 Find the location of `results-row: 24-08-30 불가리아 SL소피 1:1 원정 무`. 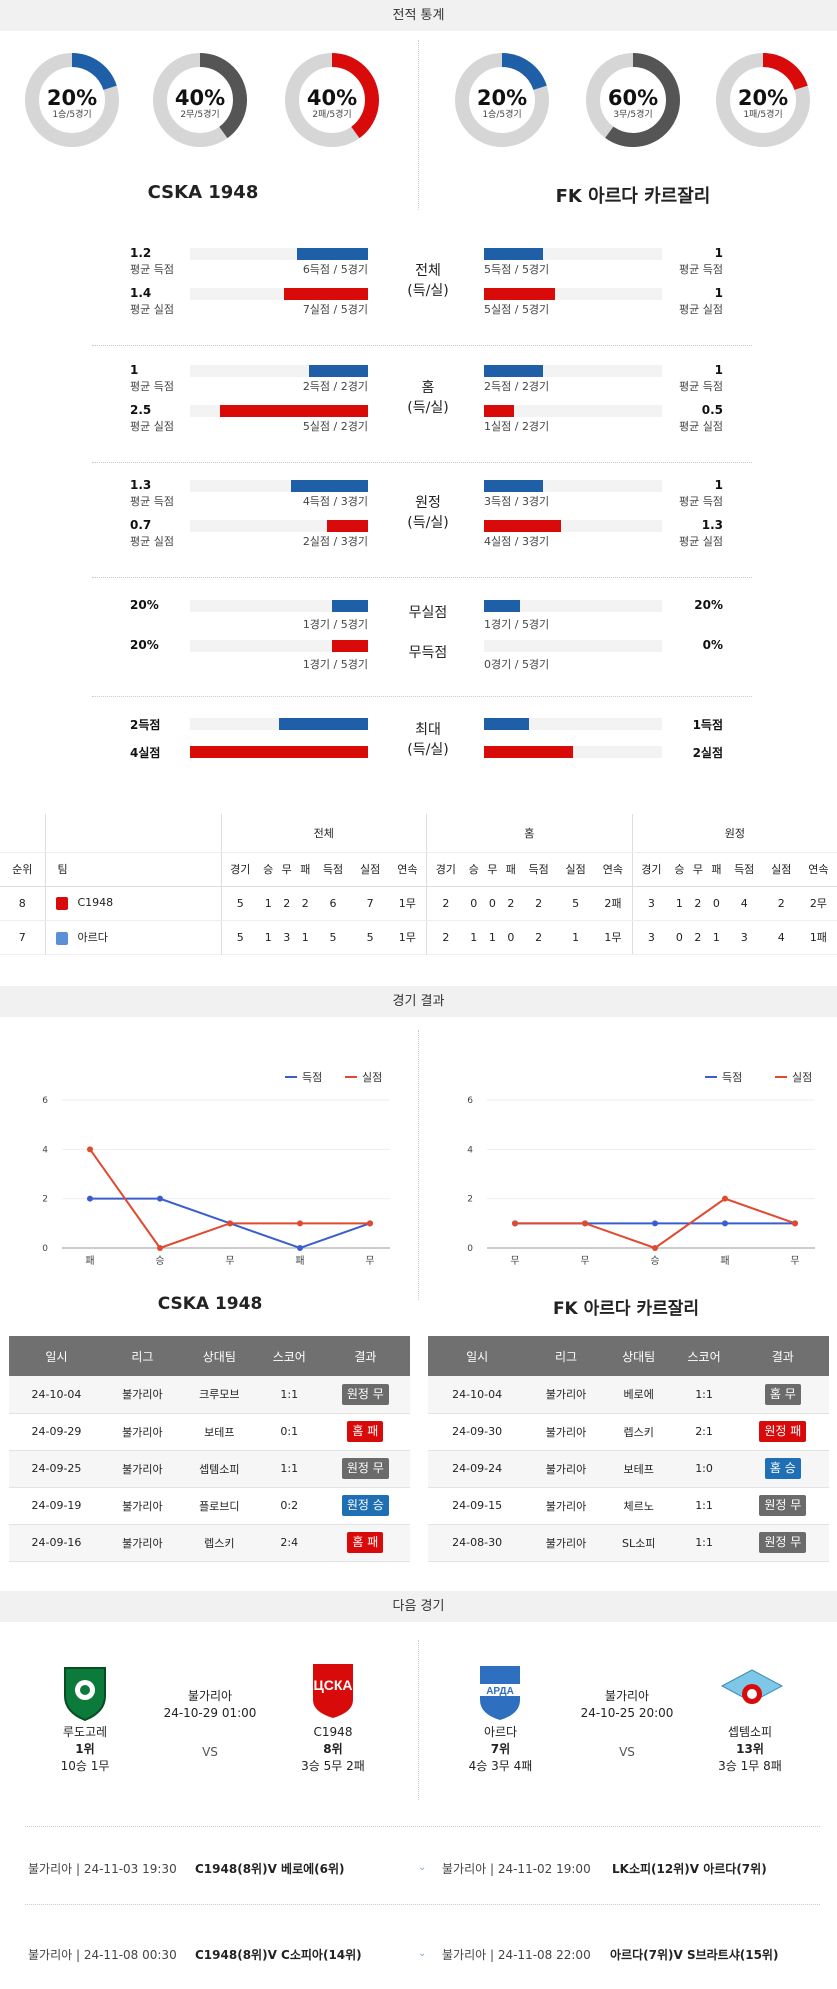

results-row: 24-08-30 불가리아 SL소피 1:1 원정 무 is located at coordinates (628, 1543).